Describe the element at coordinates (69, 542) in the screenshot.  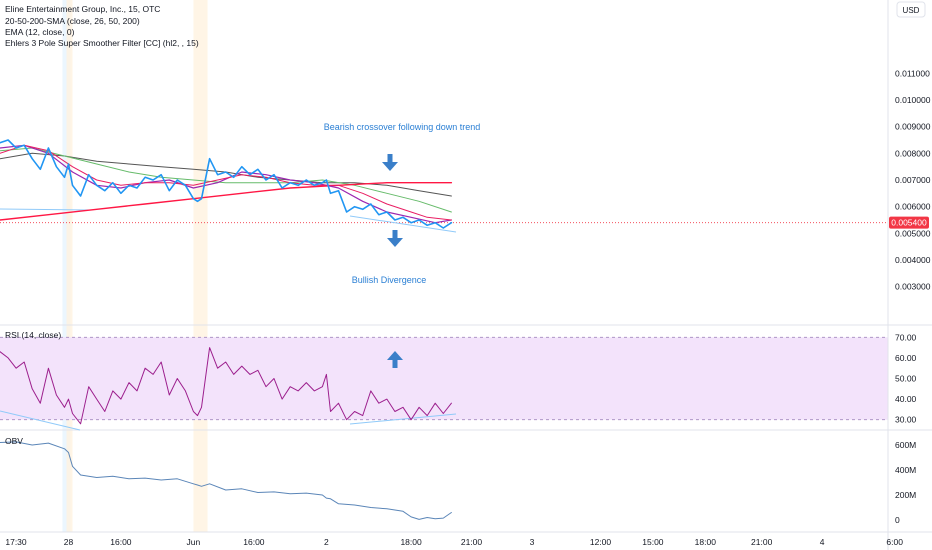
I see `x-tick-label: 28` at that location.